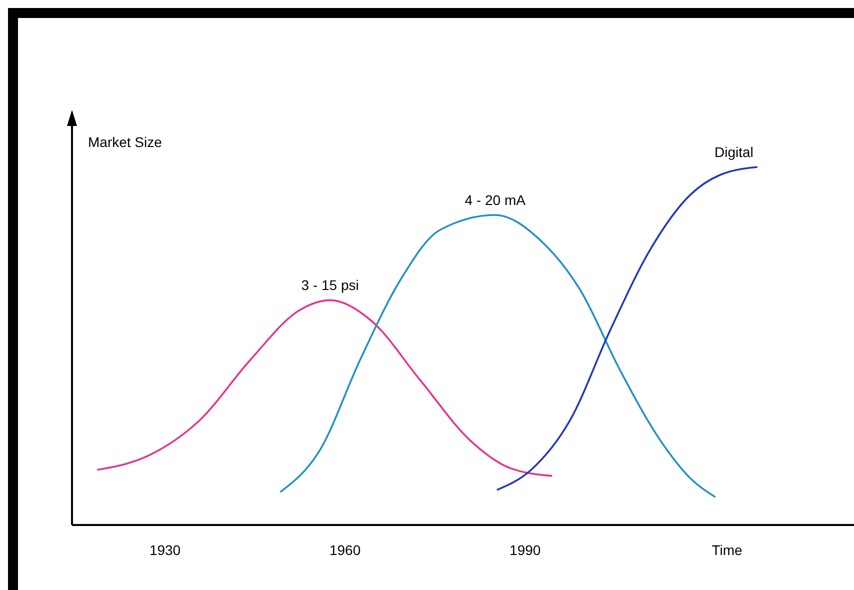 The height and width of the screenshot is (590, 854). What do you see at coordinates (525, 550) in the screenshot?
I see `x-tick-label: 1990` at bounding box center [525, 550].